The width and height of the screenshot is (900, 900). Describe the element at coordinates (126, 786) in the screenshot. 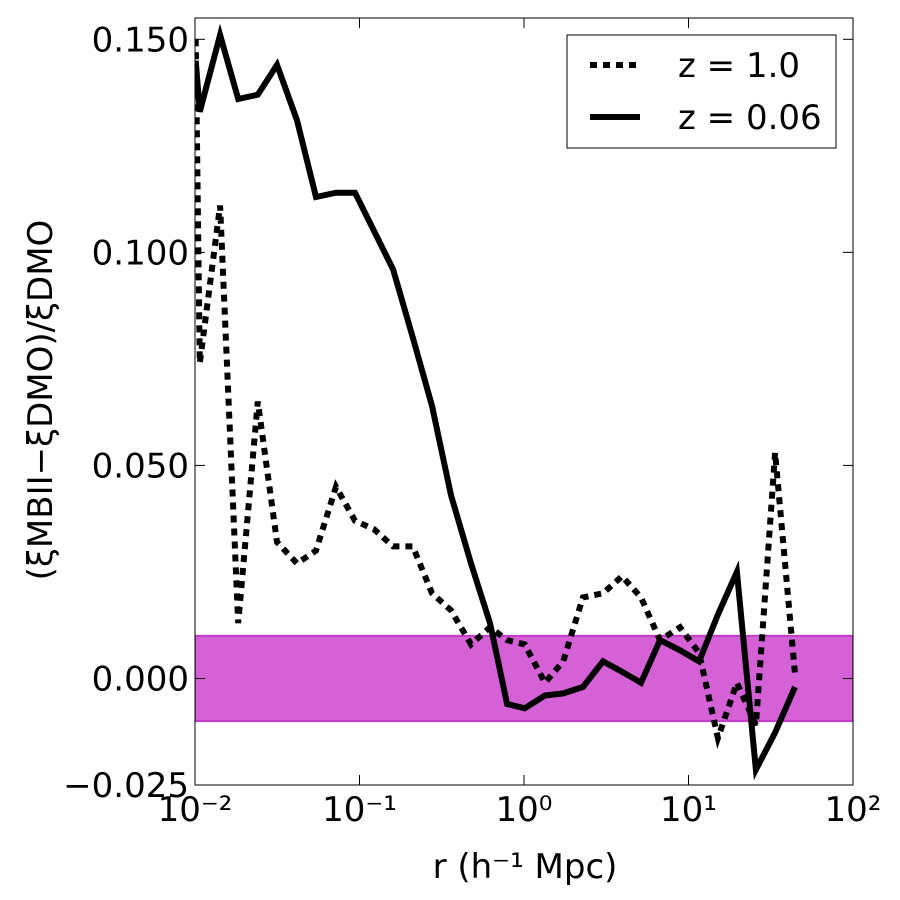

I see `y-tick-label: −0.025` at that location.